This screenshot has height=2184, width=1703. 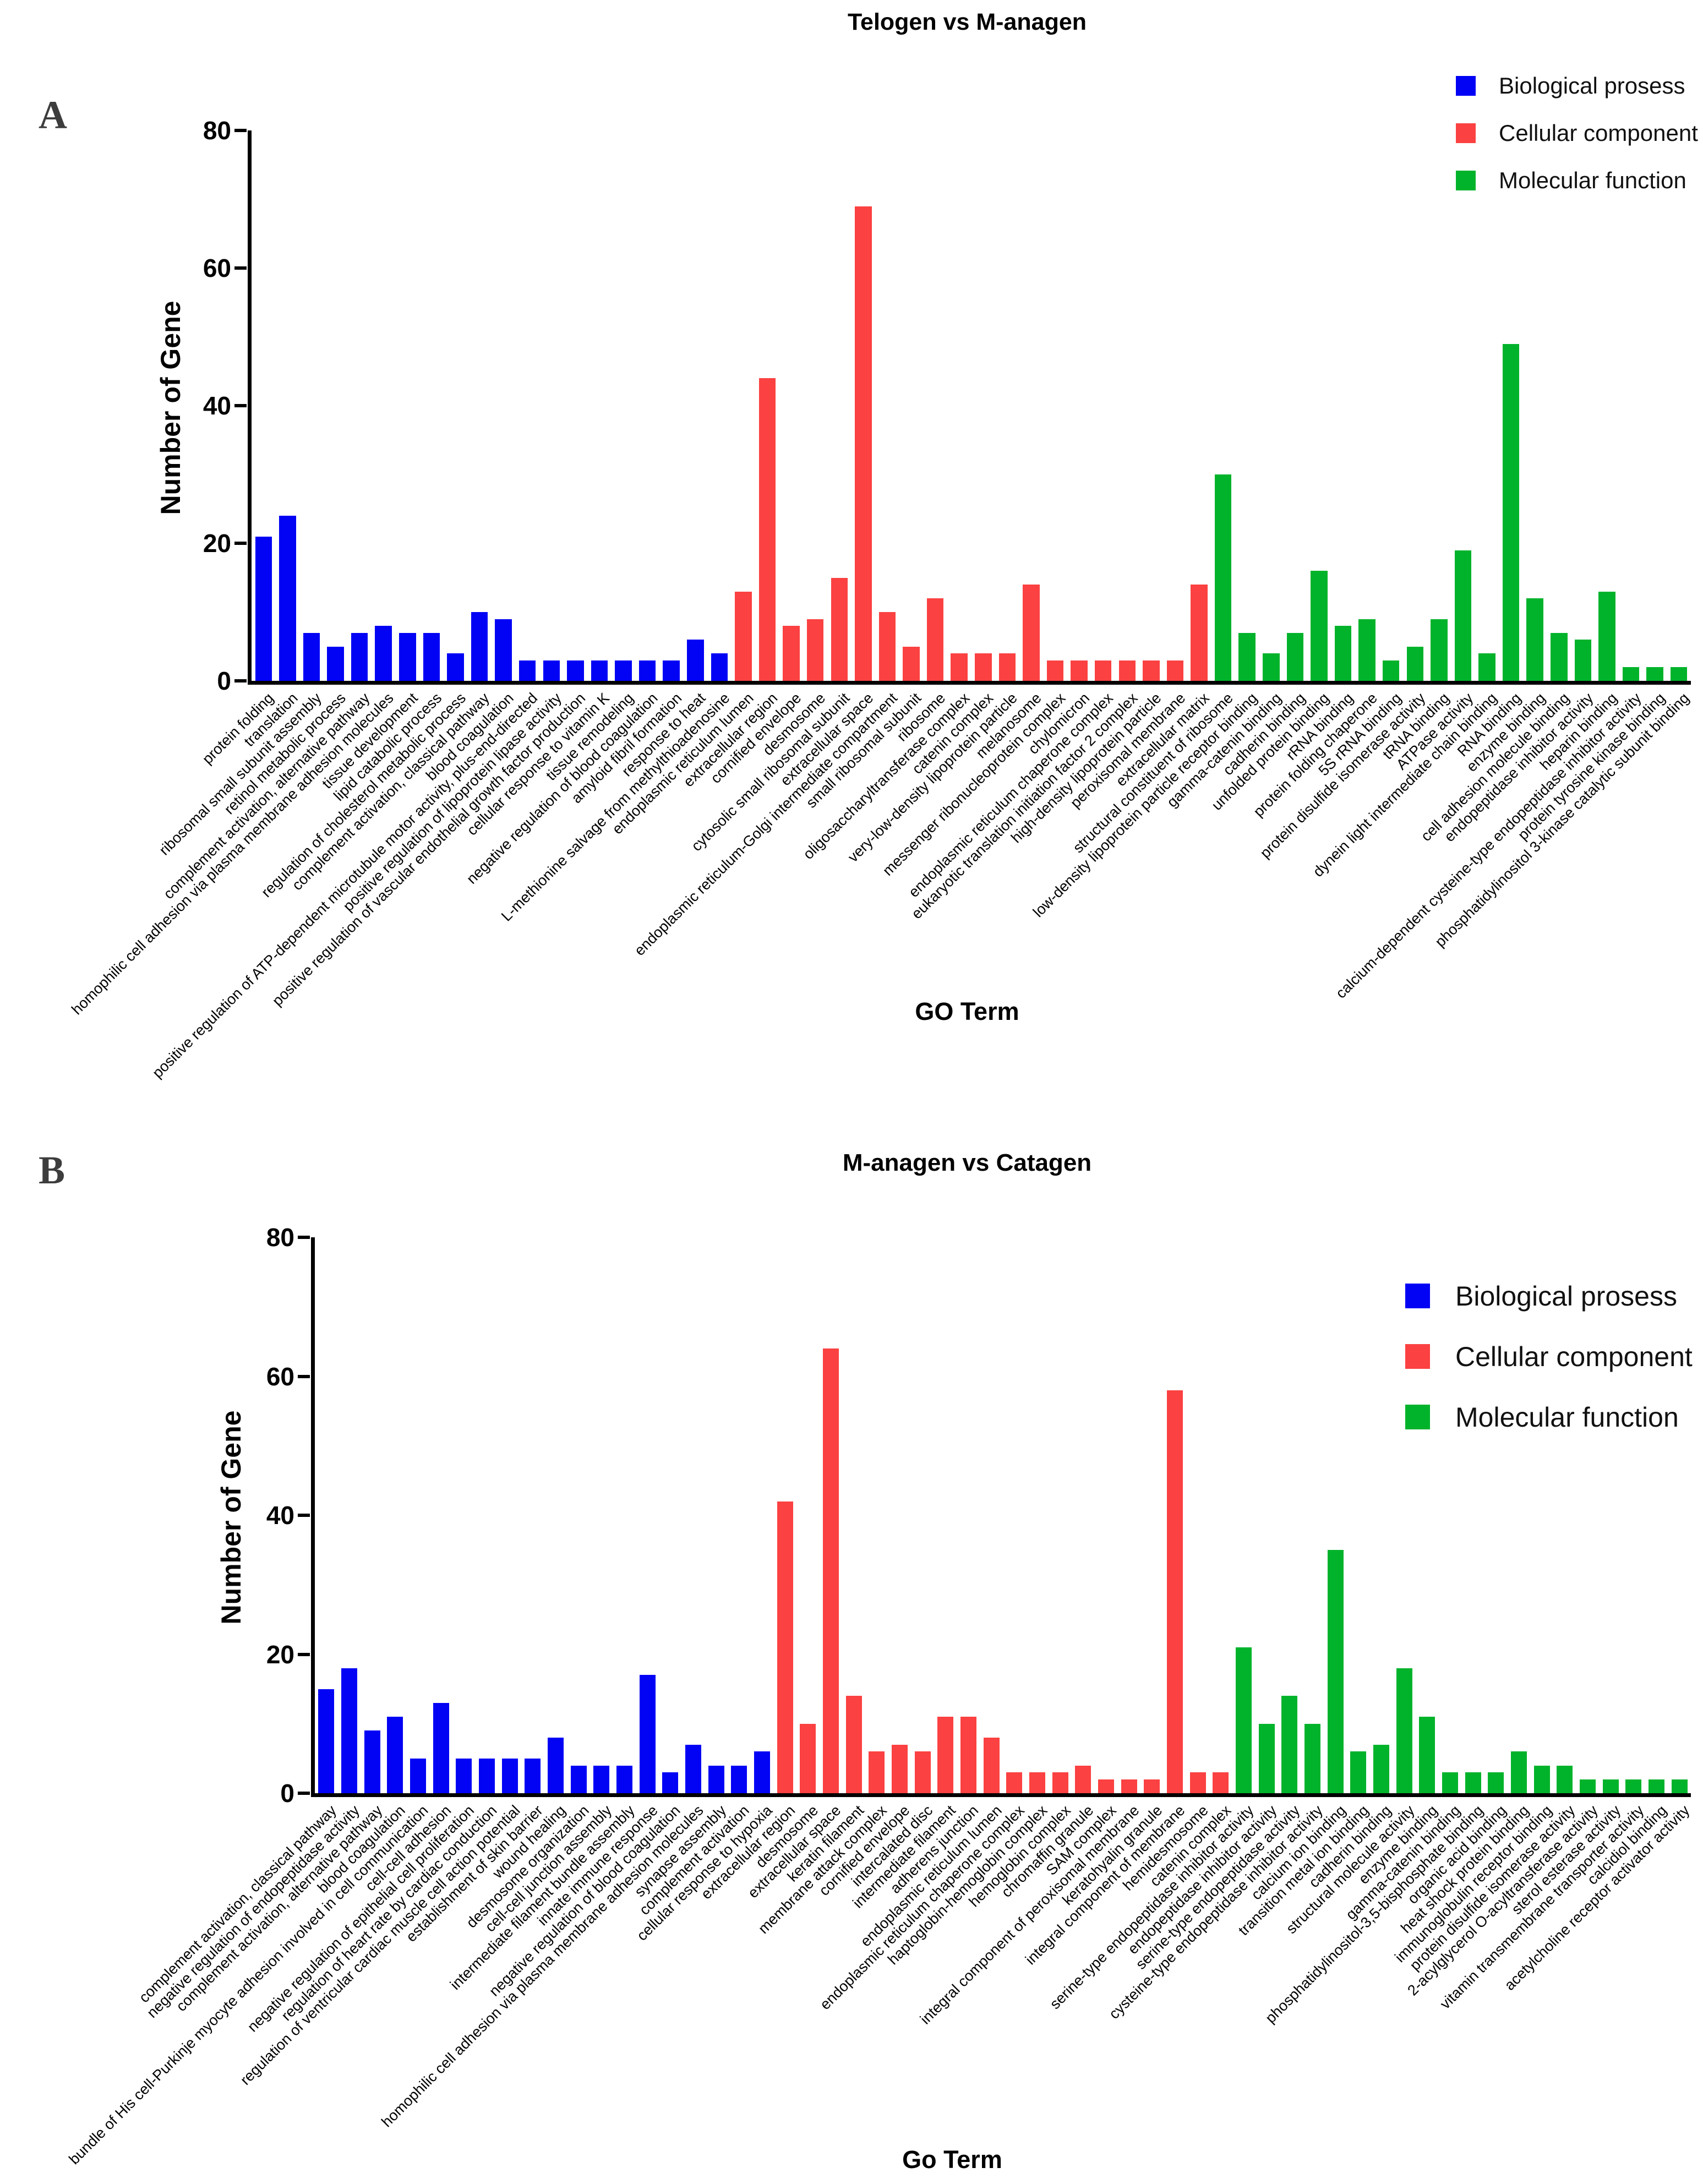 What do you see at coordinates (224, 681) in the screenshot?
I see `y-tick-label: 0` at bounding box center [224, 681].